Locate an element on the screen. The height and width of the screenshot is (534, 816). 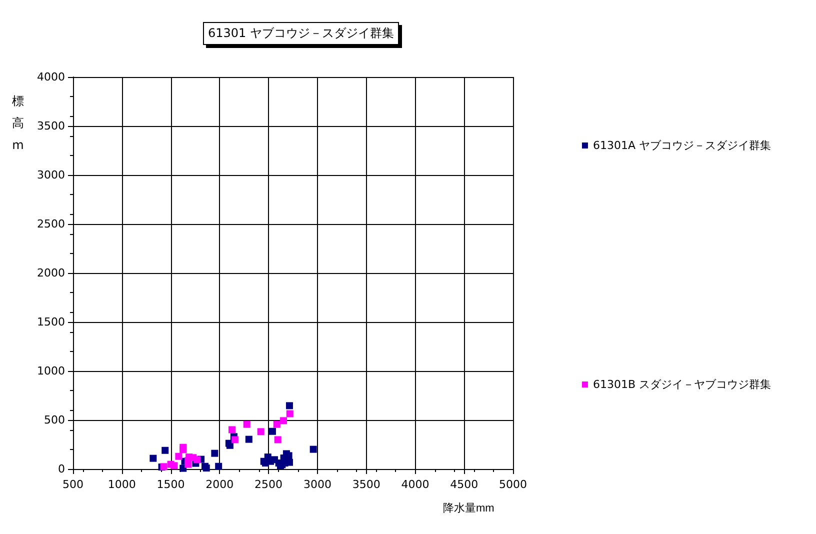
x-tick-label: 4000 is located at coordinates (415, 484).